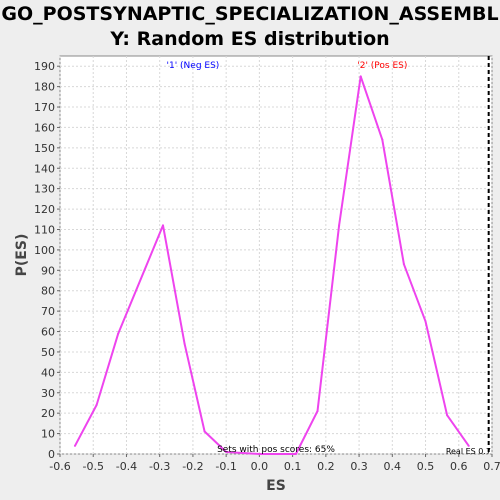  I want to click on y-tick-label: 90, so click(48, 270).